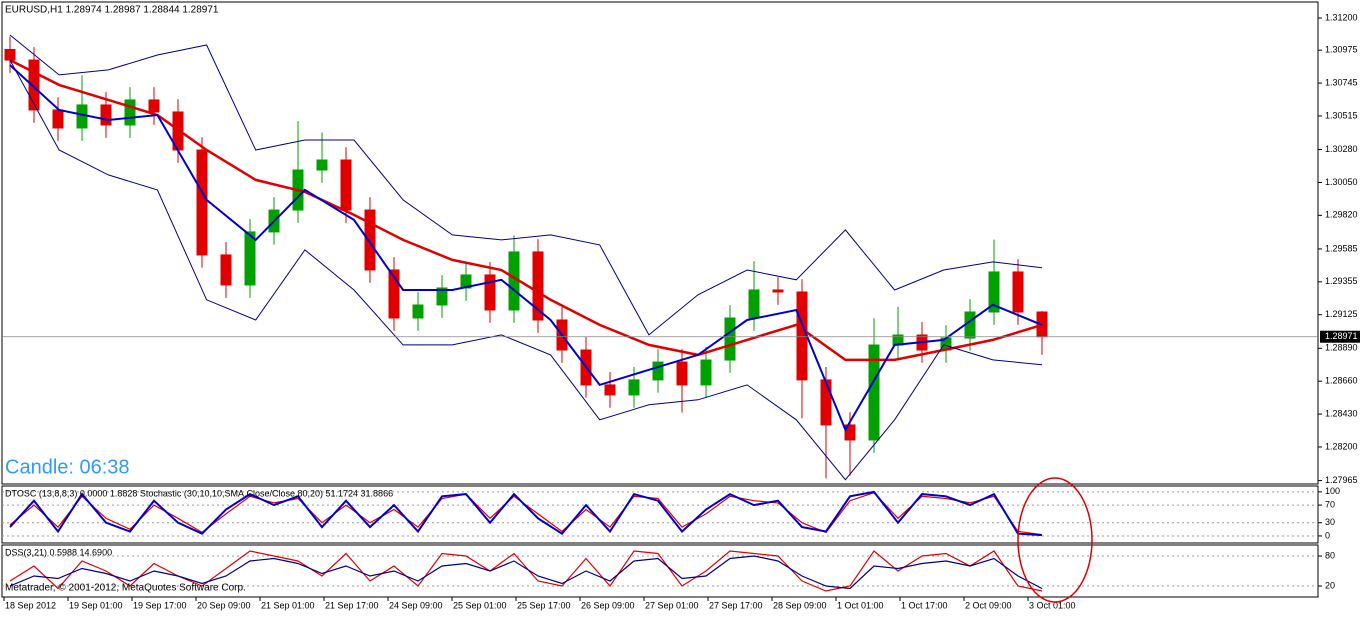 The width and height of the screenshot is (1360, 618). What do you see at coordinates (1330, 585) in the screenshot?
I see `y-tick-label: 20` at bounding box center [1330, 585].